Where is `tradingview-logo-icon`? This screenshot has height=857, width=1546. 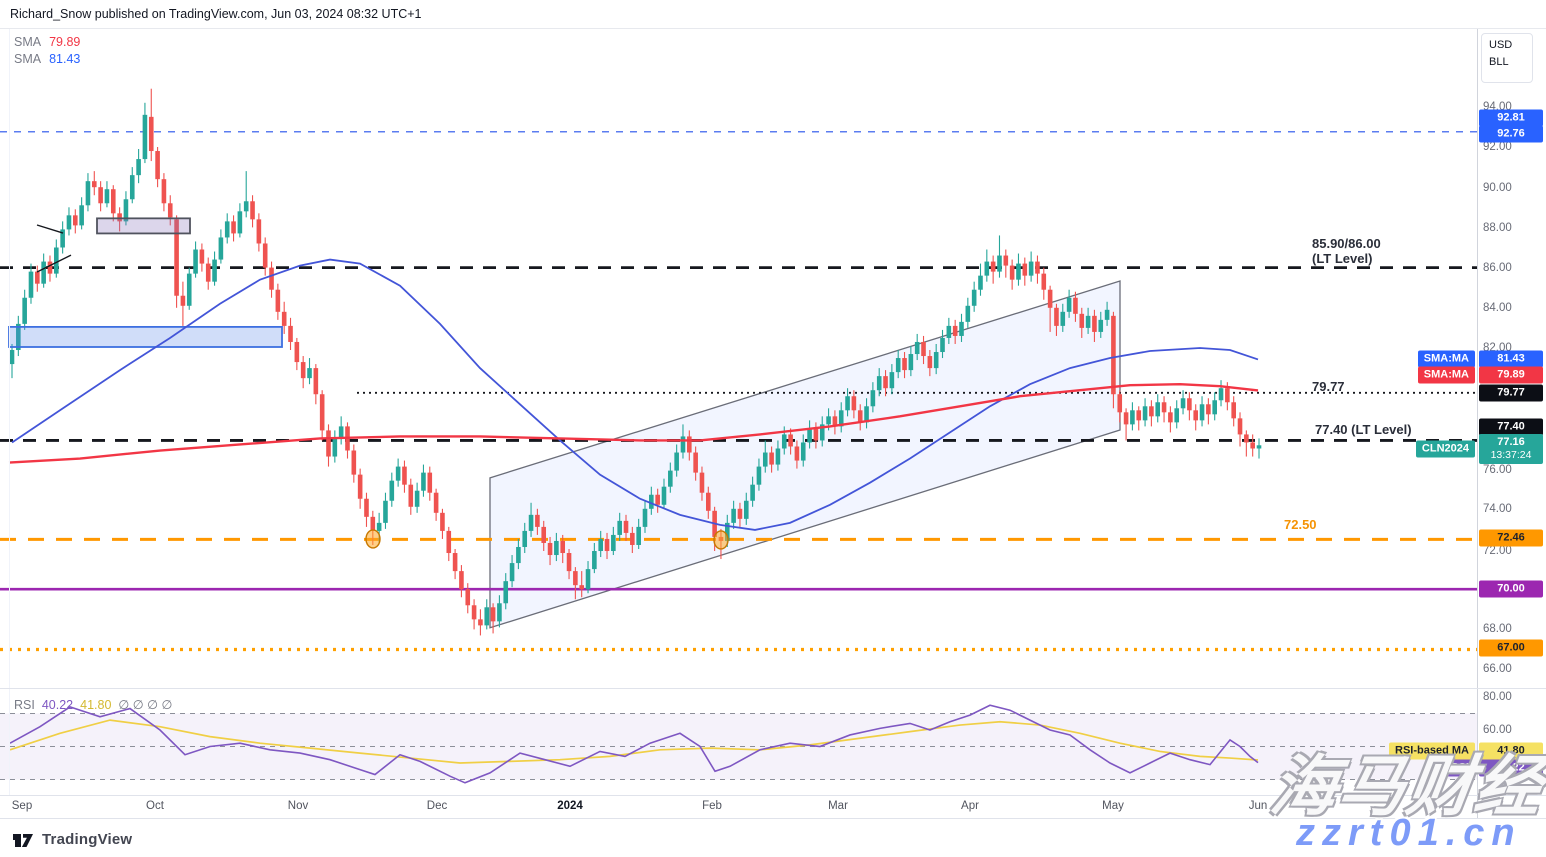
tradingview-logo-icon is located at coordinates (23, 840).